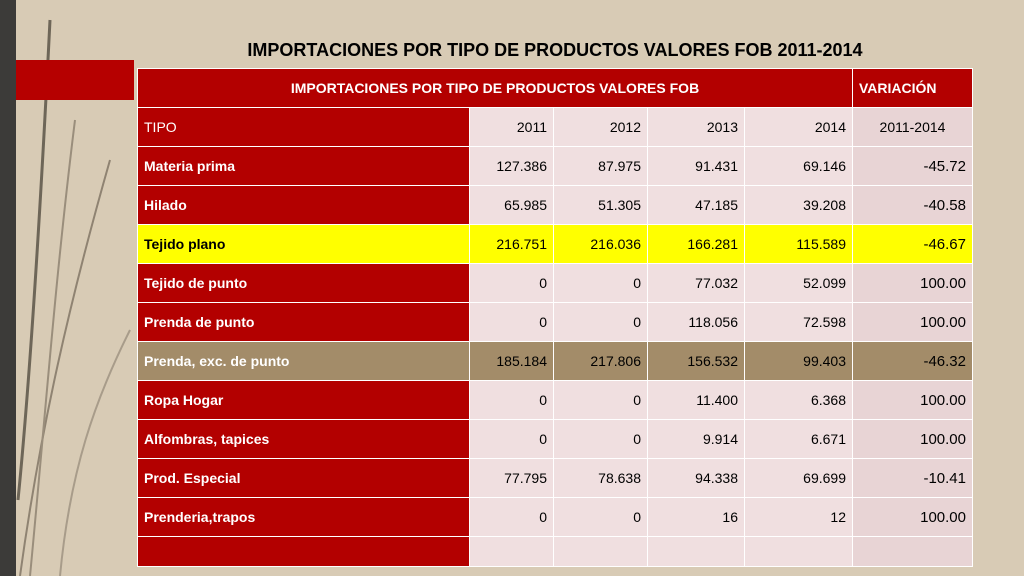 The height and width of the screenshot is (576, 1024). What do you see at coordinates (798, 244) in the screenshot?
I see `cell-2014: 115.589` at bounding box center [798, 244].